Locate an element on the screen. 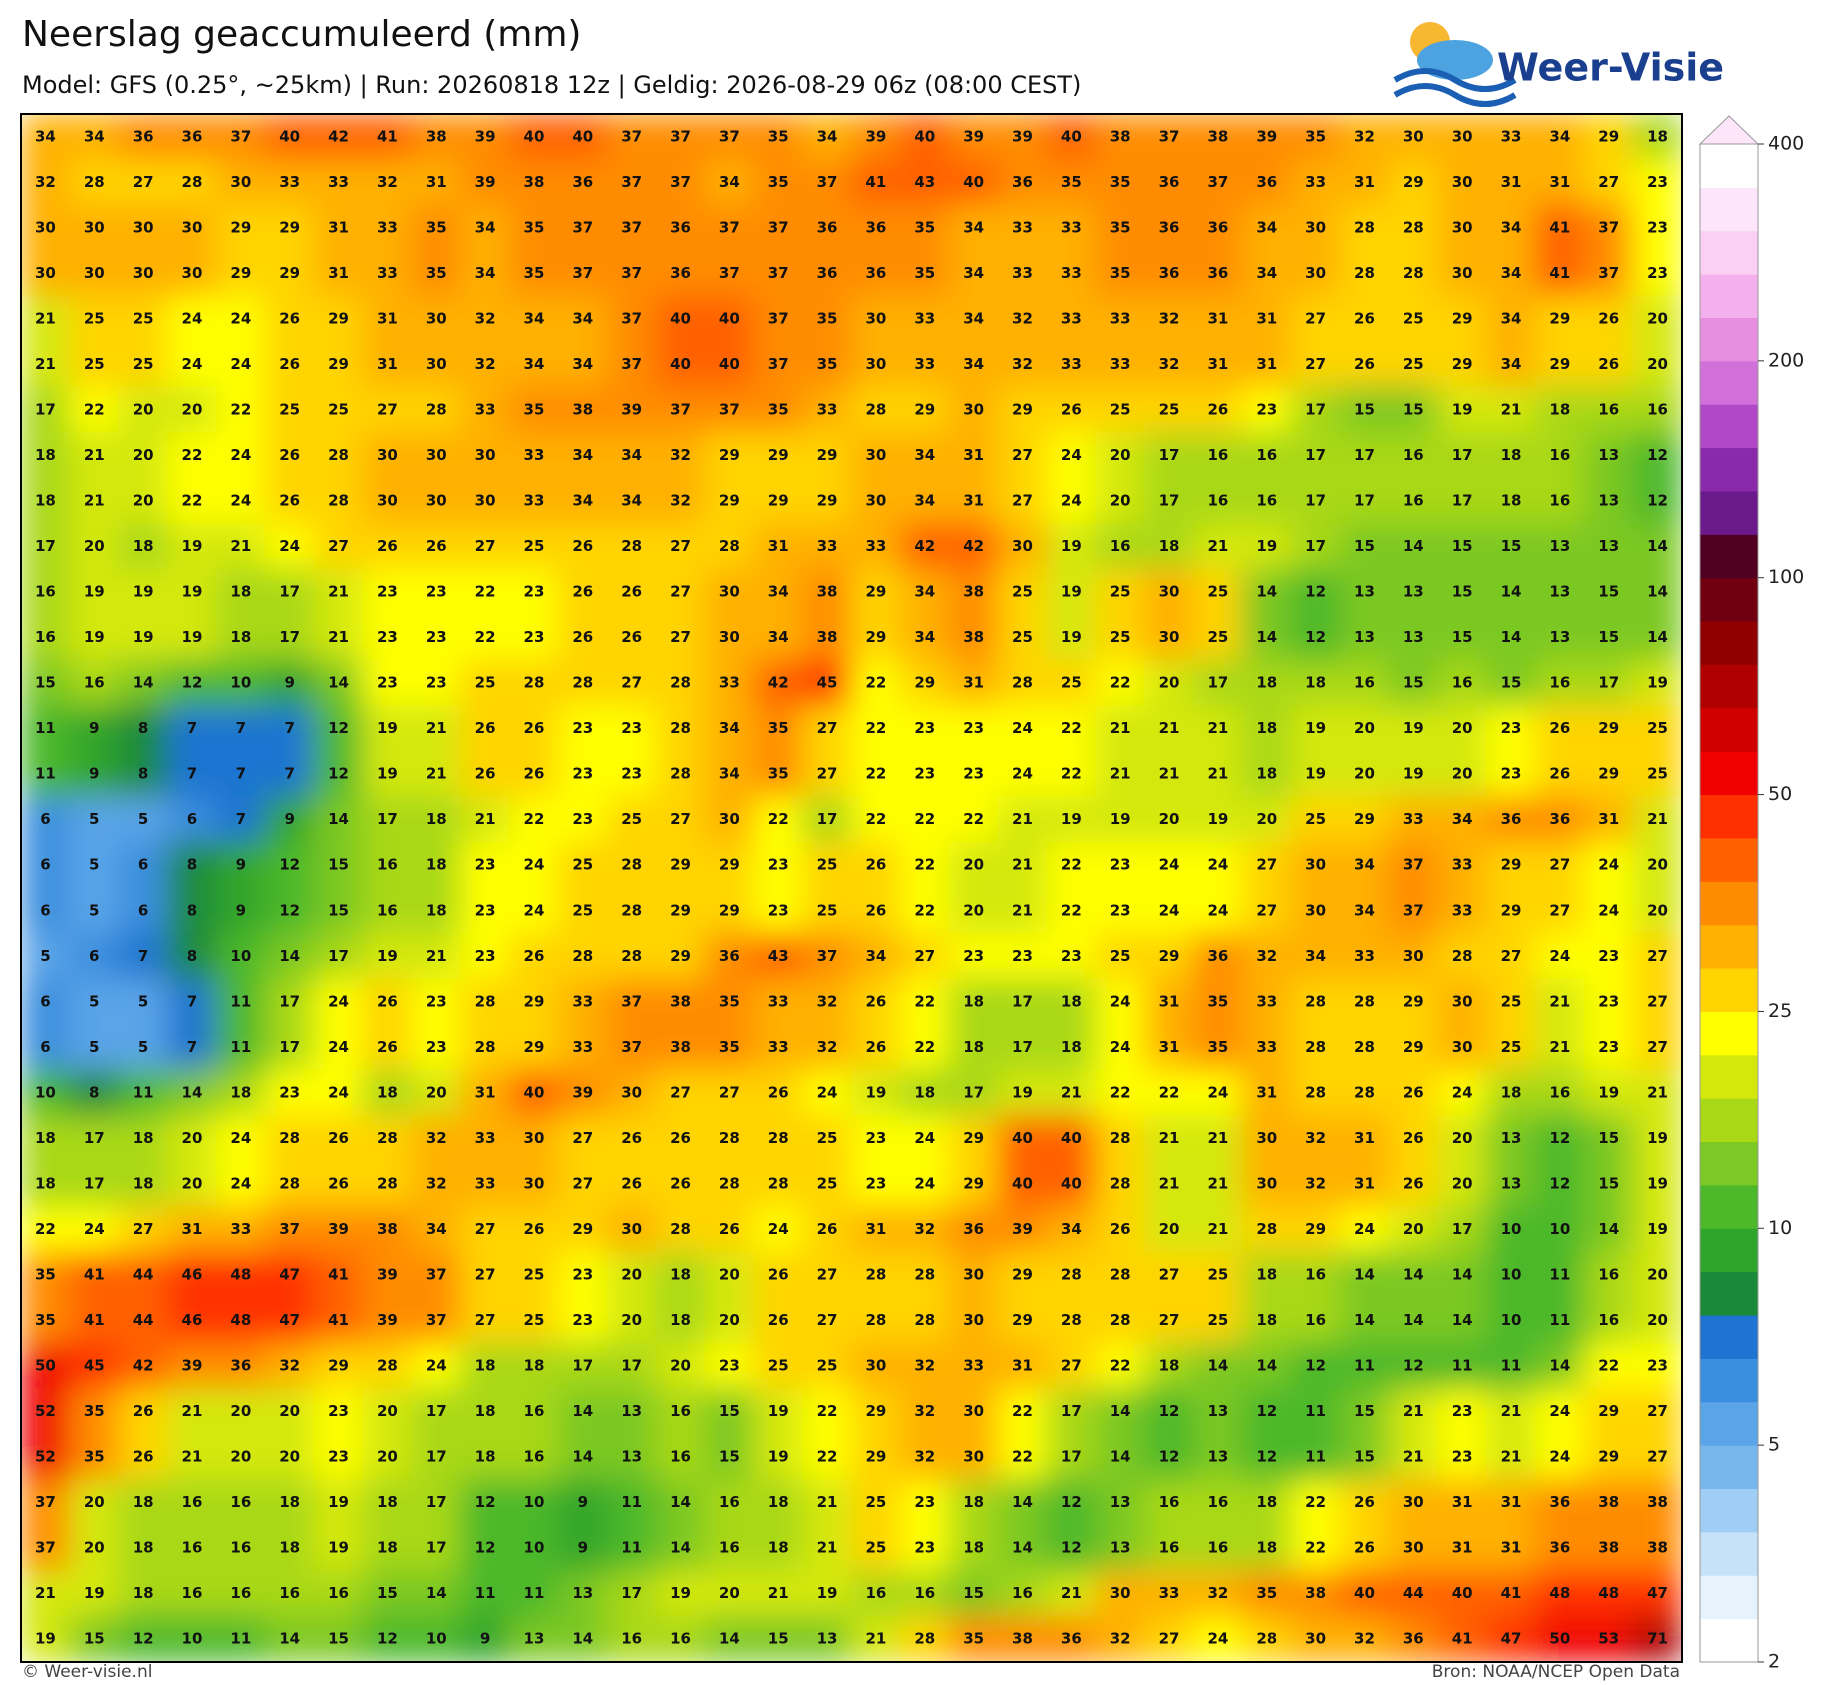 This screenshot has width=1824, height=1685. cell-value: 17 is located at coordinates (289, 592).